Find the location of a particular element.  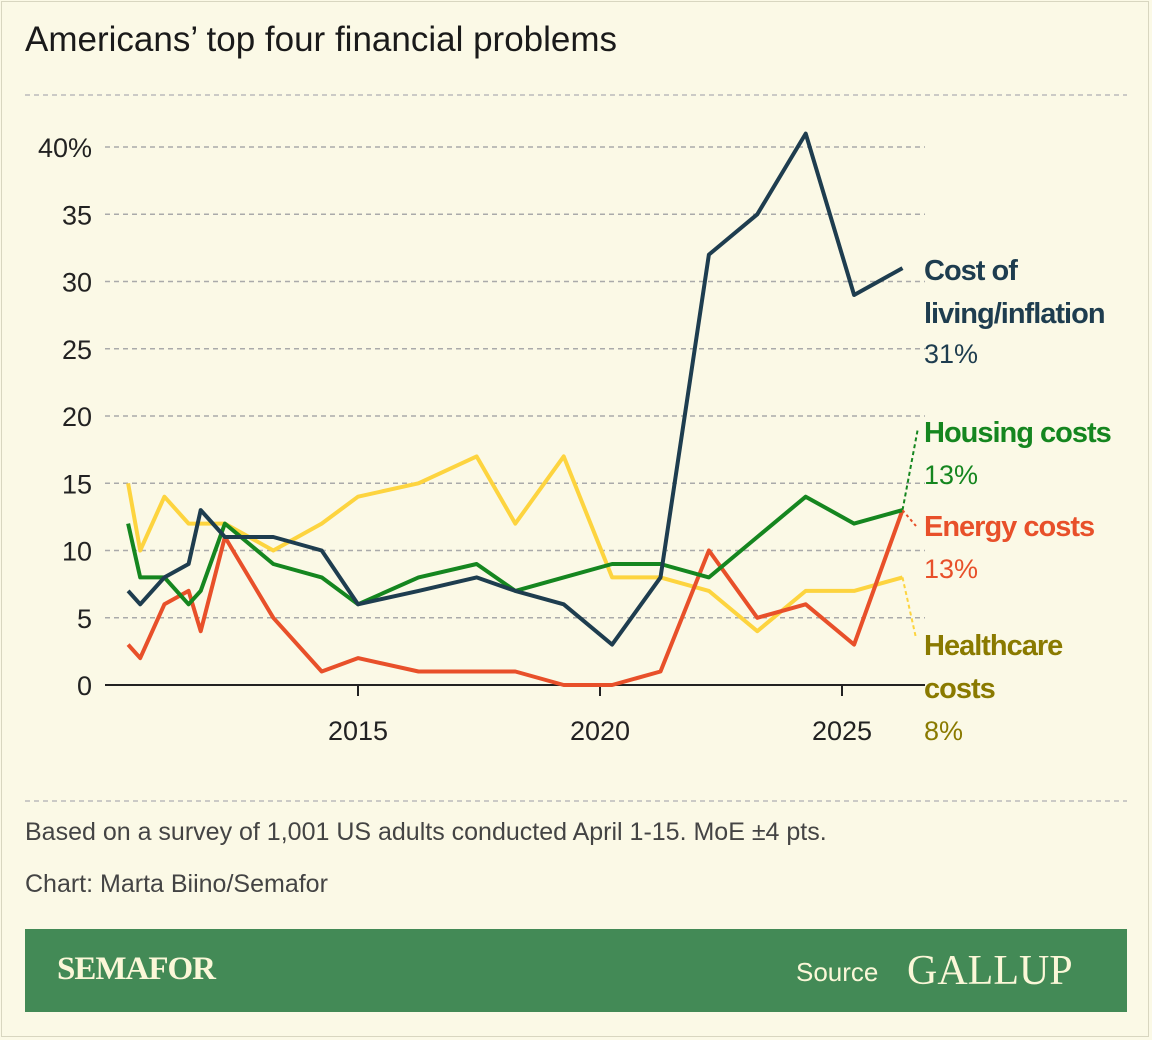

x-tick-label: 2025 is located at coordinates (842, 731).